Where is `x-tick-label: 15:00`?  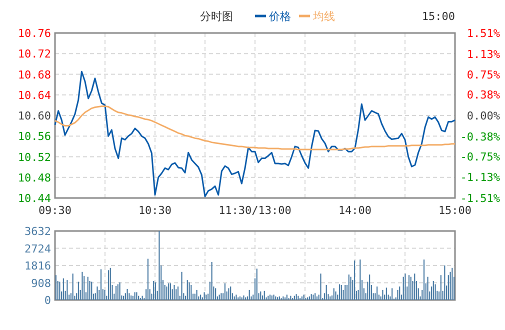
x-tick-label: 15:00 is located at coordinates (455, 210).